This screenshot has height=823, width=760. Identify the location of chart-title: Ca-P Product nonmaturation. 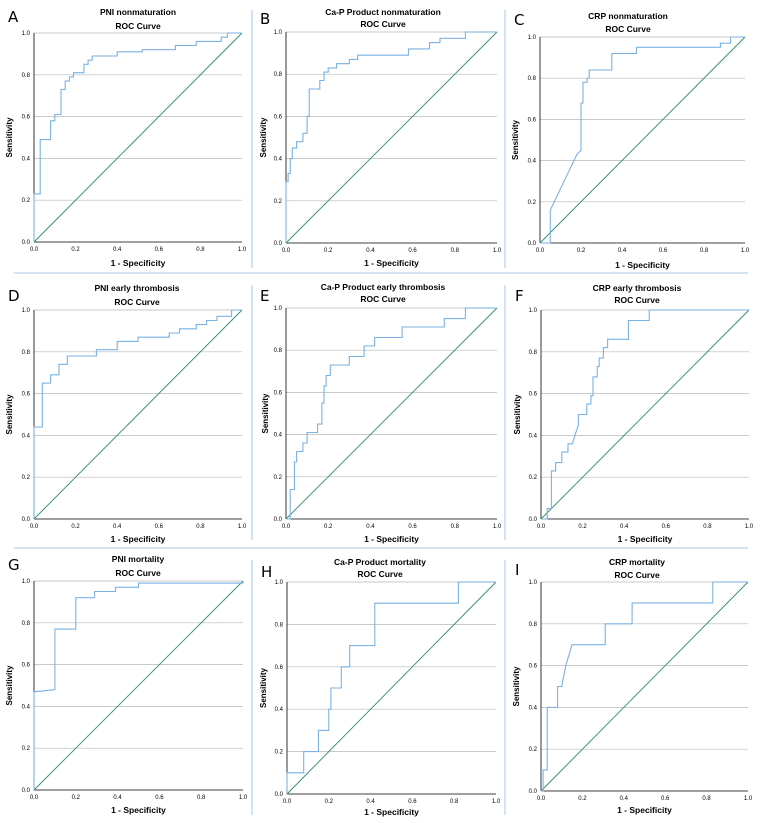
(383, 12).